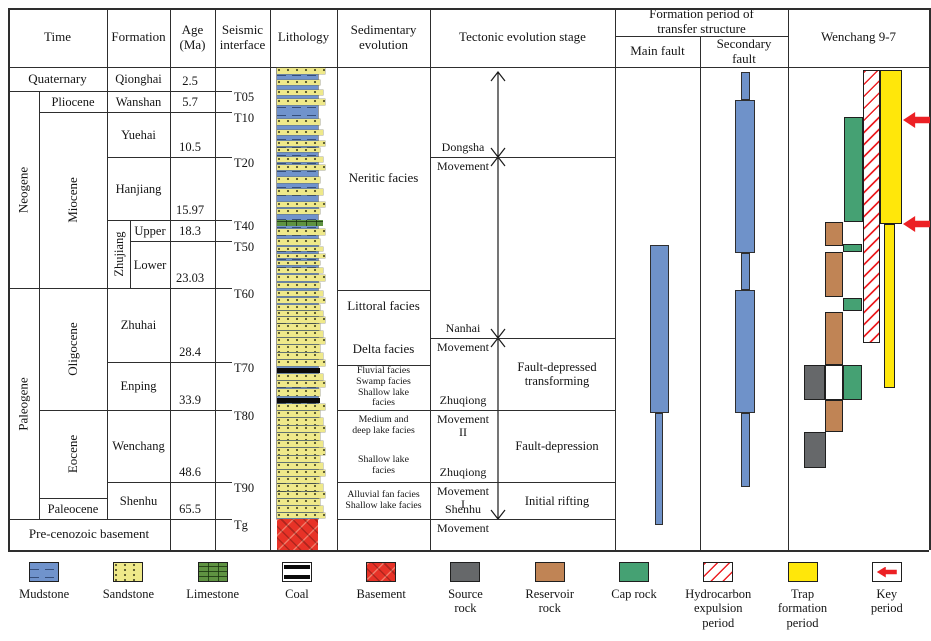  I want to click on seismic-label: T40, so click(244, 226).